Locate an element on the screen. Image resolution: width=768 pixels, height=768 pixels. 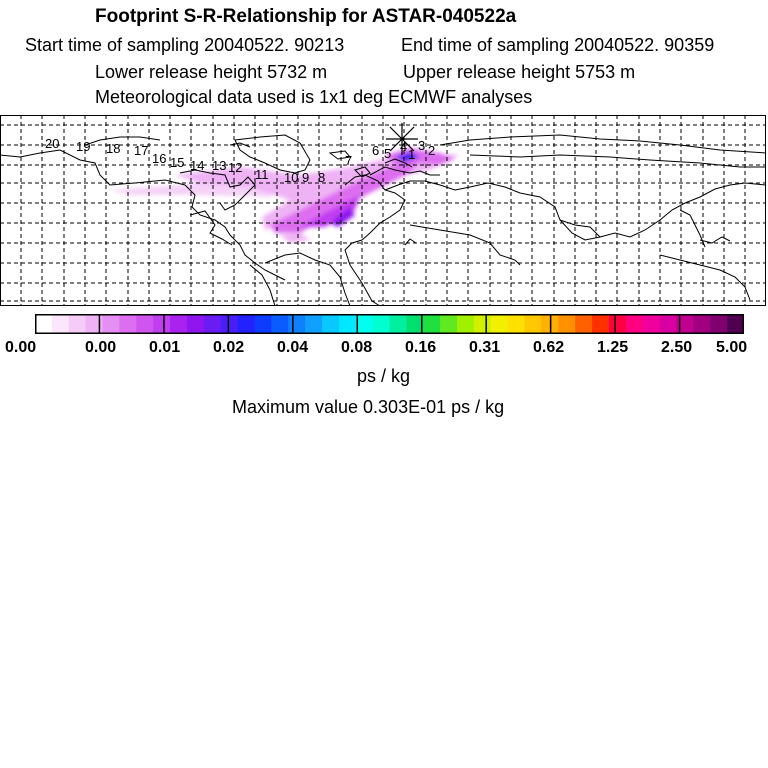
day-label: 4 is located at coordinates (403, 146).